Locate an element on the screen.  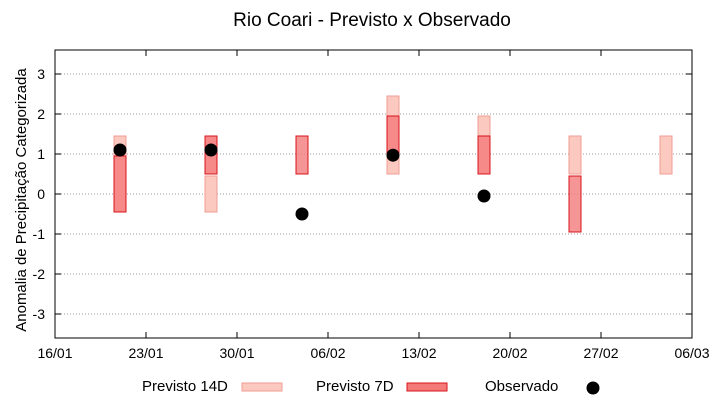
y-tick-label: 1 is located at coordinates (41, 154).